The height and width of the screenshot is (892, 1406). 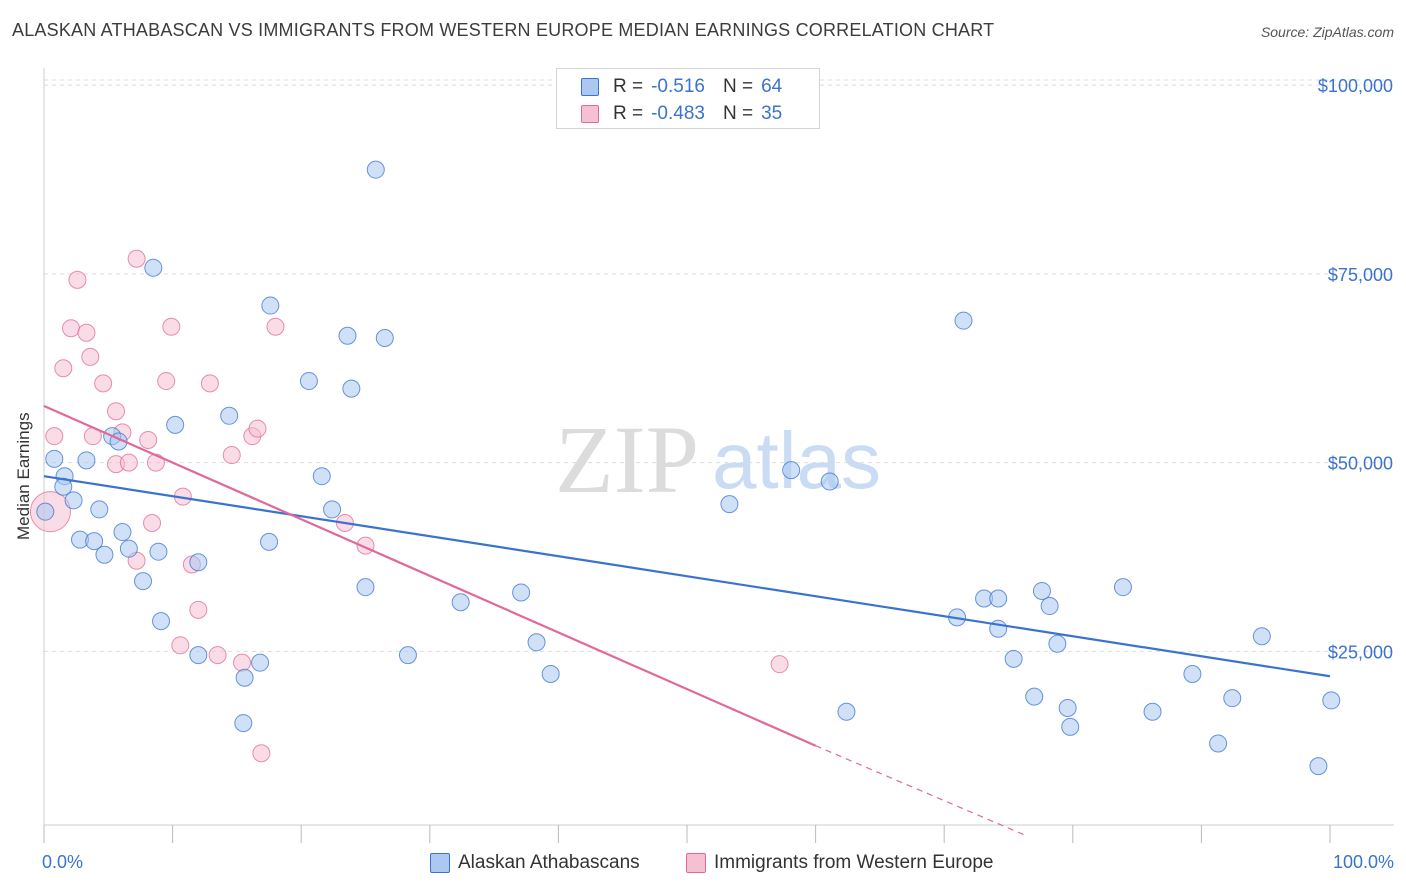 I want to click on bottom-legend-swatch-blue, so click(x=440, y=863).